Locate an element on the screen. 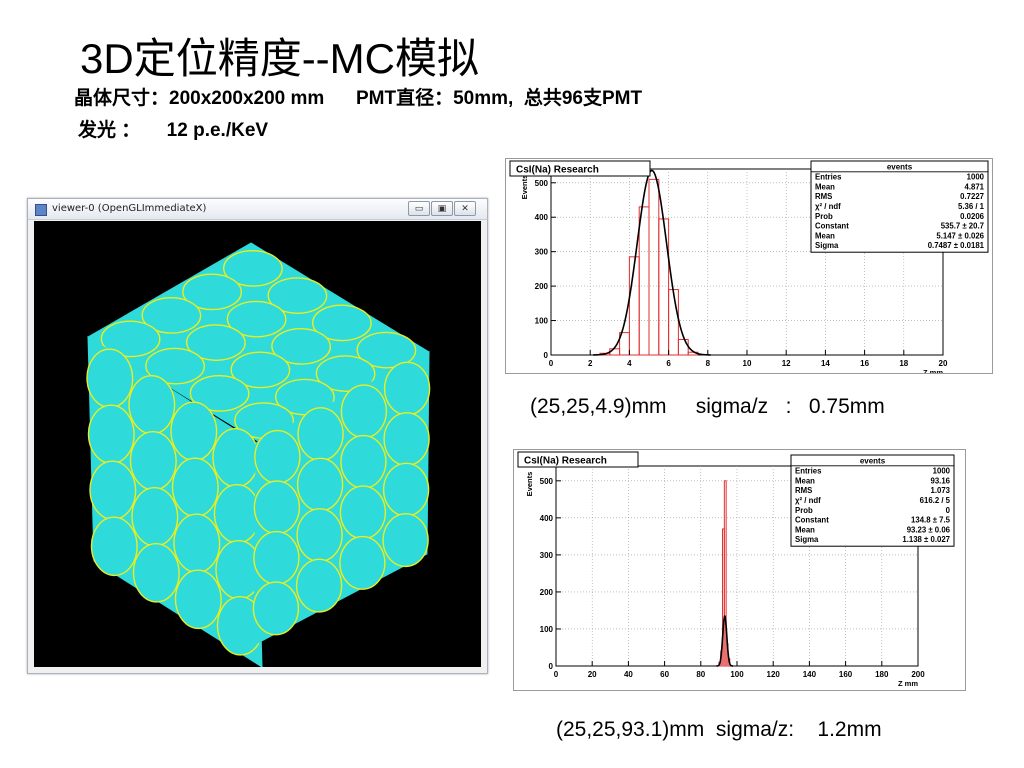  stats-row-value: 4.871 is located at coordinates (974, 186).